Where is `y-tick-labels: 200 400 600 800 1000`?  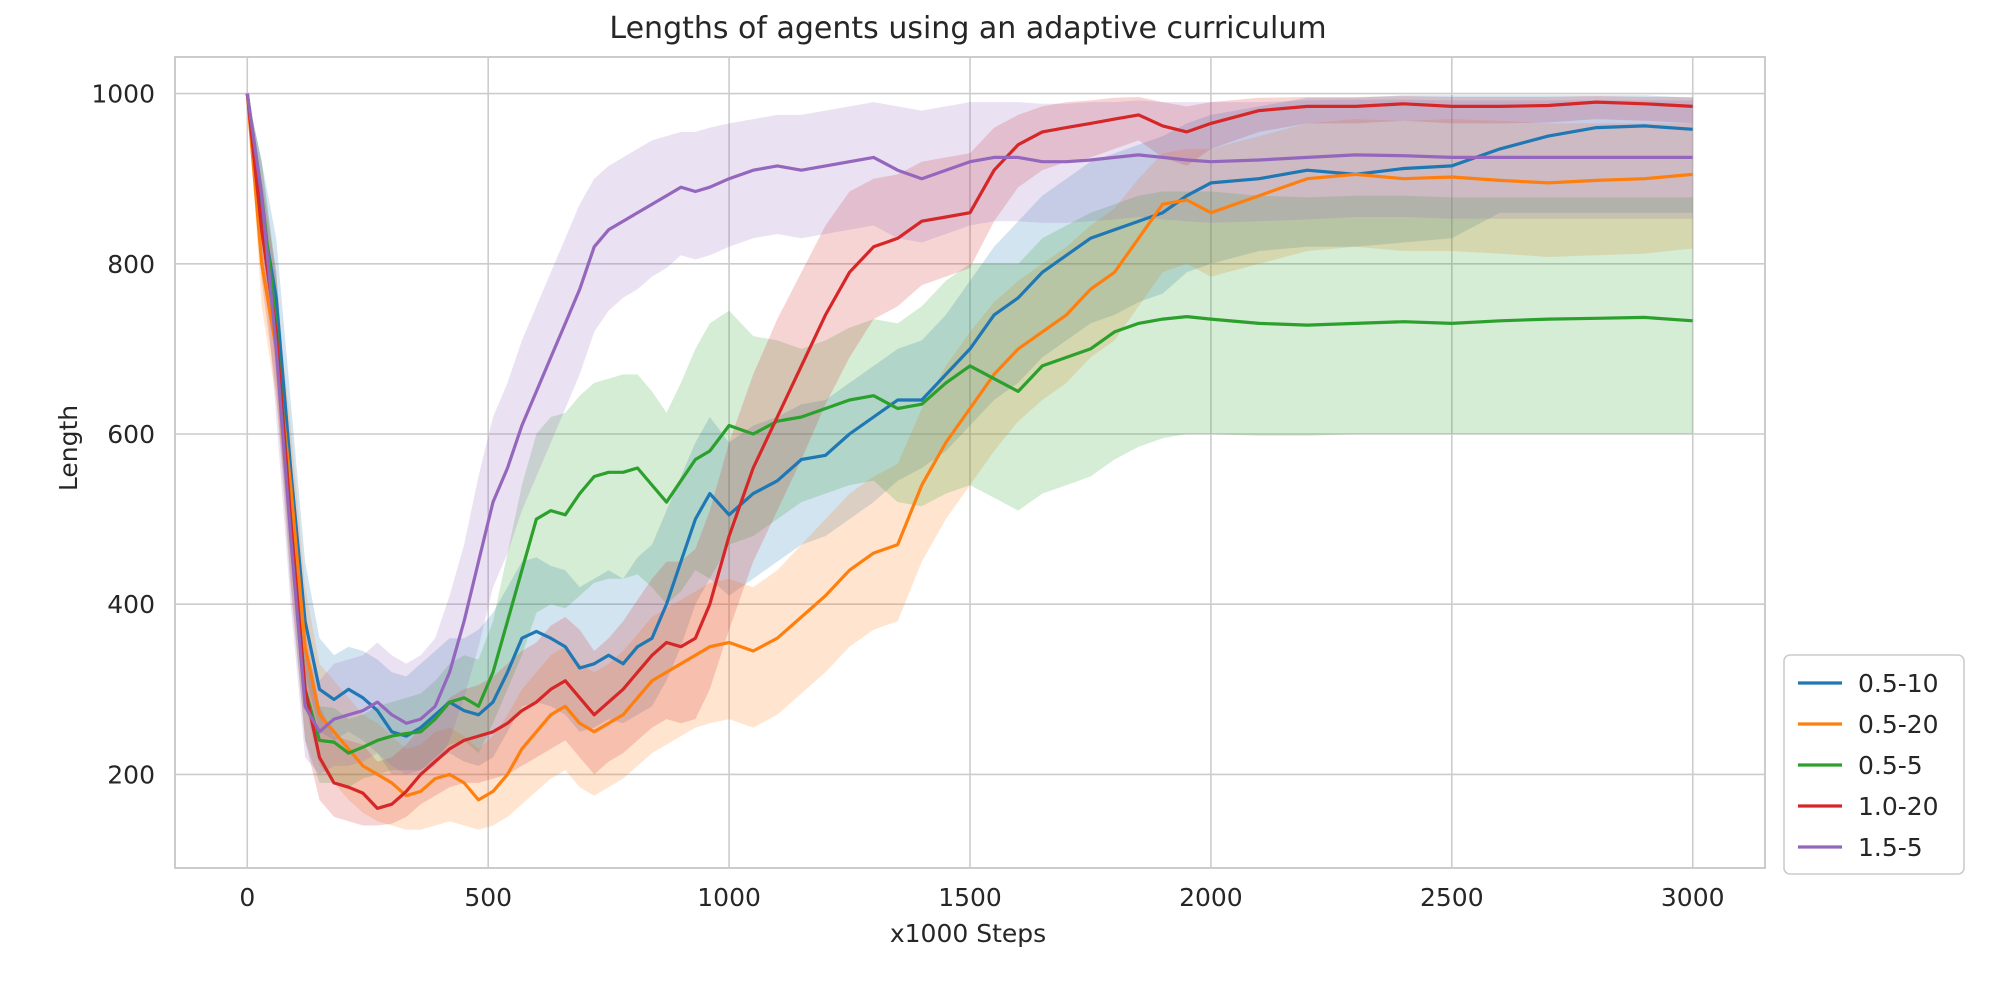
y-tick-labels: 200 400 600 800 1000 is located at coordinates (123, 435).